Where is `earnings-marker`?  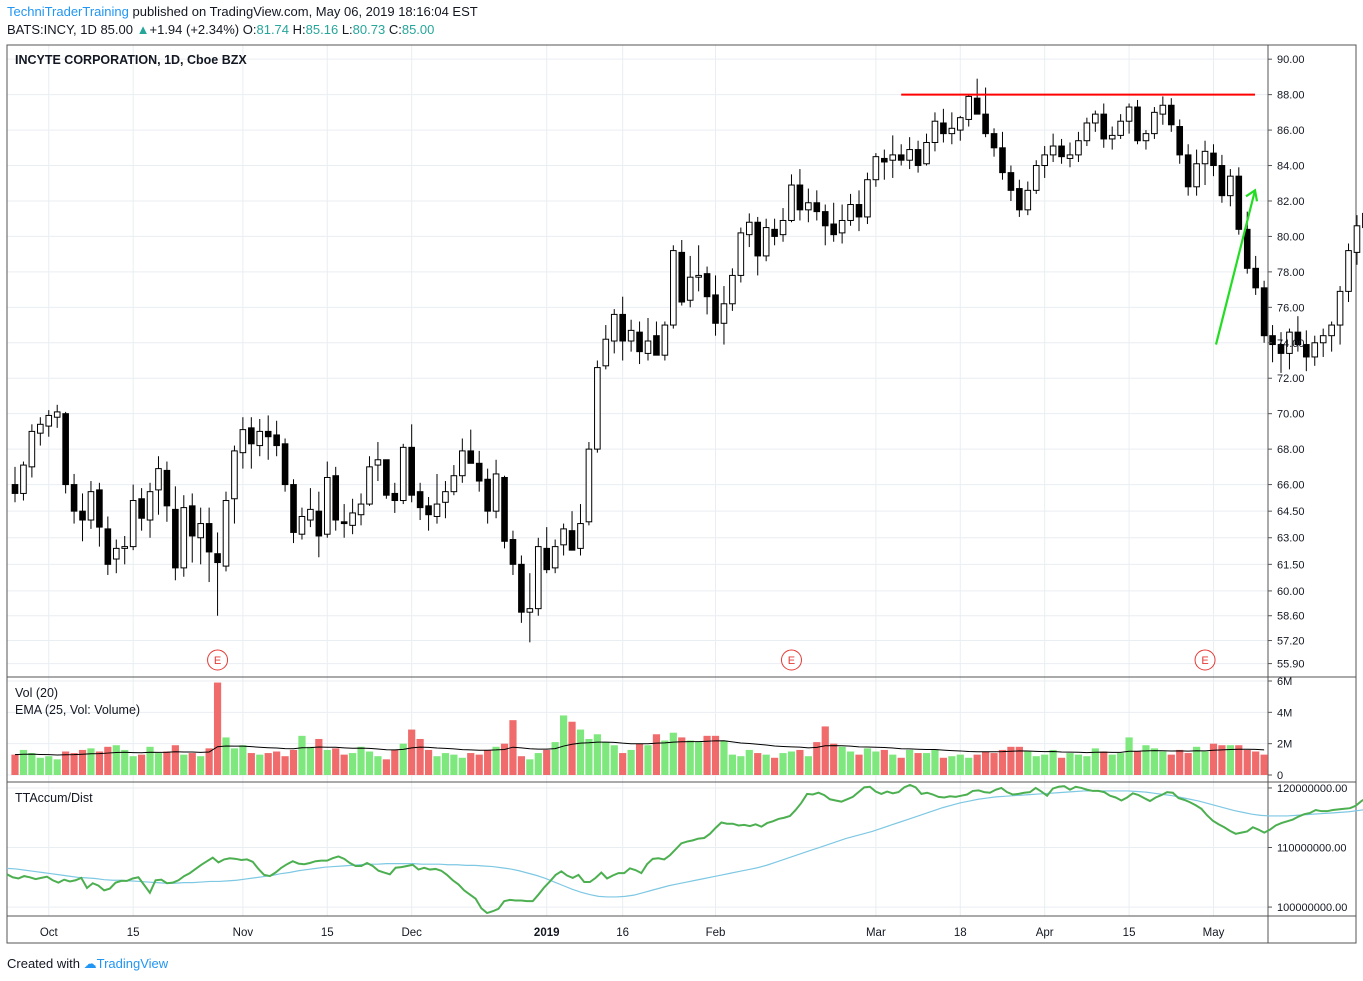
earnings-marker is located at coordinates (791, 660).